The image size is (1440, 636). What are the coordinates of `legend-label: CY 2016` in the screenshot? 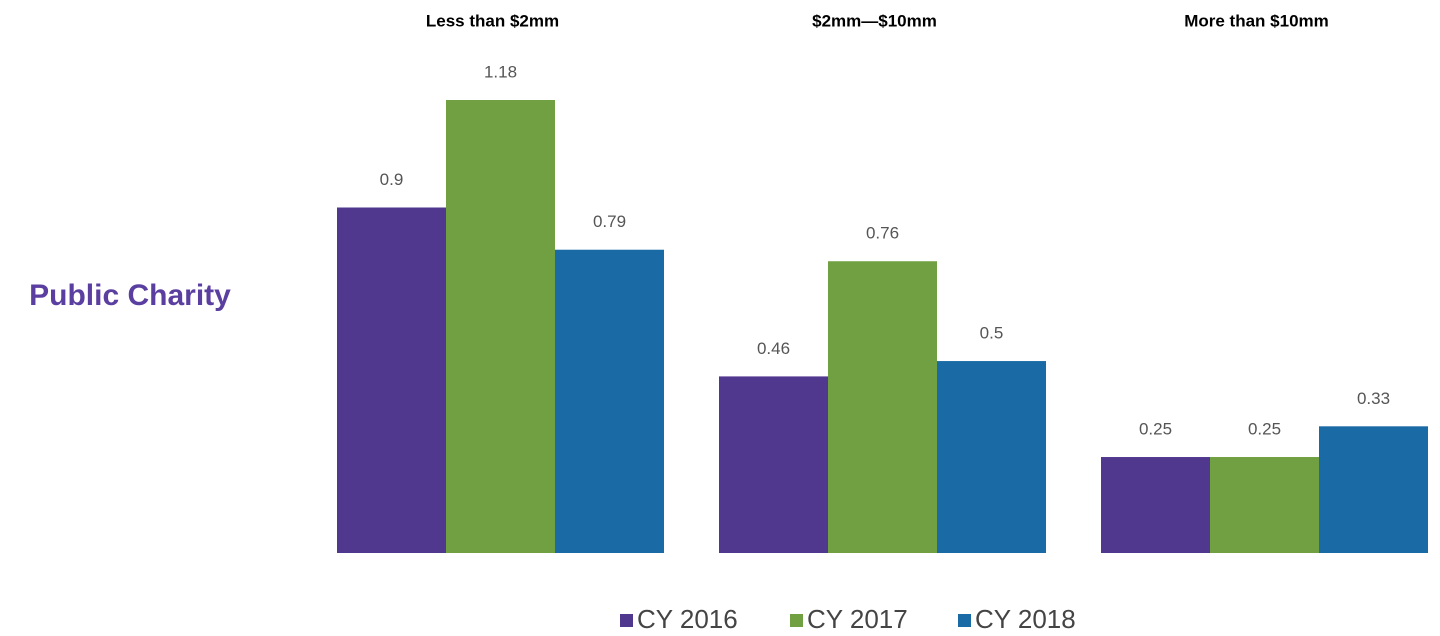 It's located at (687, 619).